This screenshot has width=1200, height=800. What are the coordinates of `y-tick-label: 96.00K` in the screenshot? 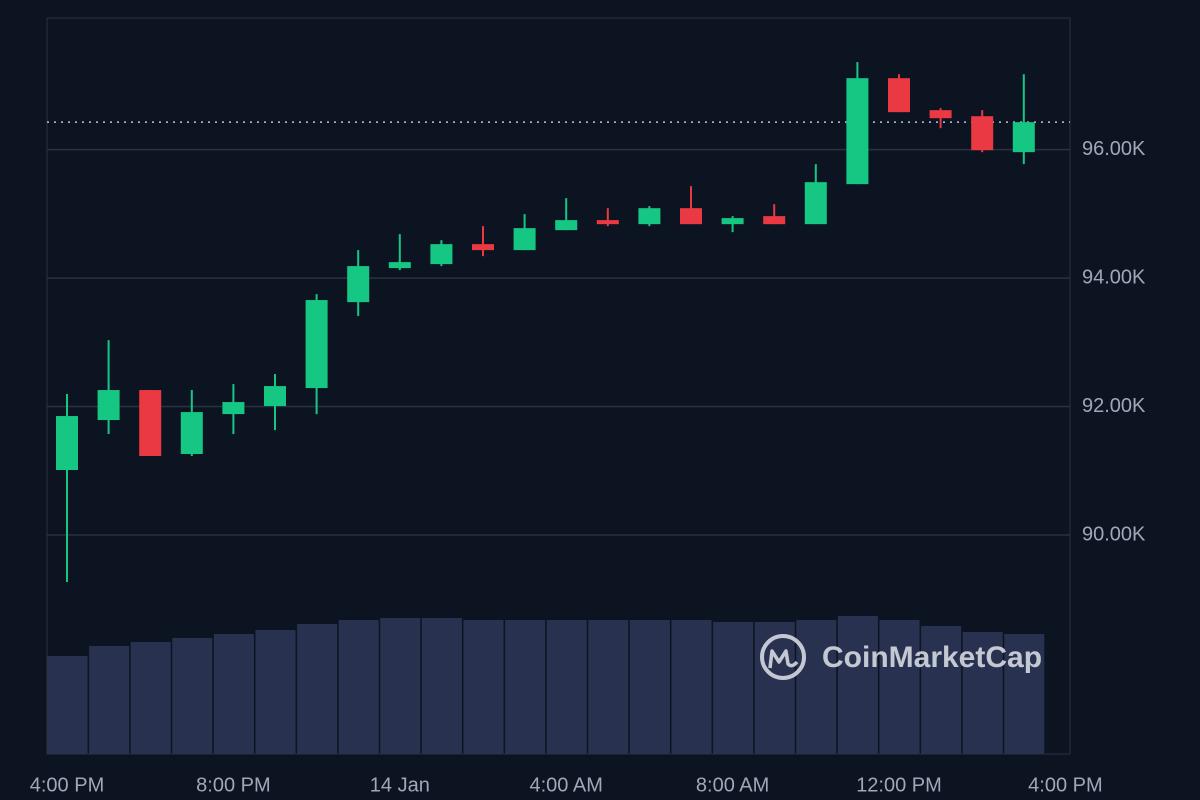 It's located at (1114, 149).